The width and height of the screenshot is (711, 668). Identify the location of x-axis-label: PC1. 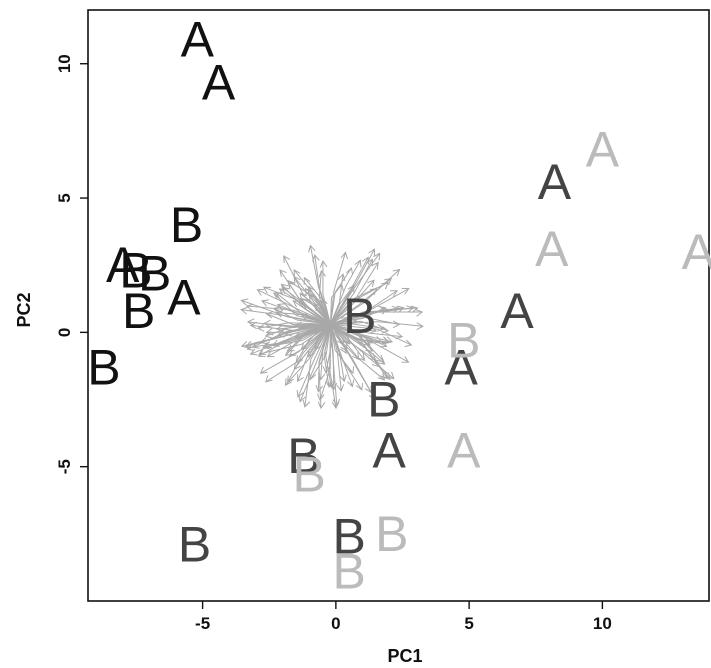
(404, 656).